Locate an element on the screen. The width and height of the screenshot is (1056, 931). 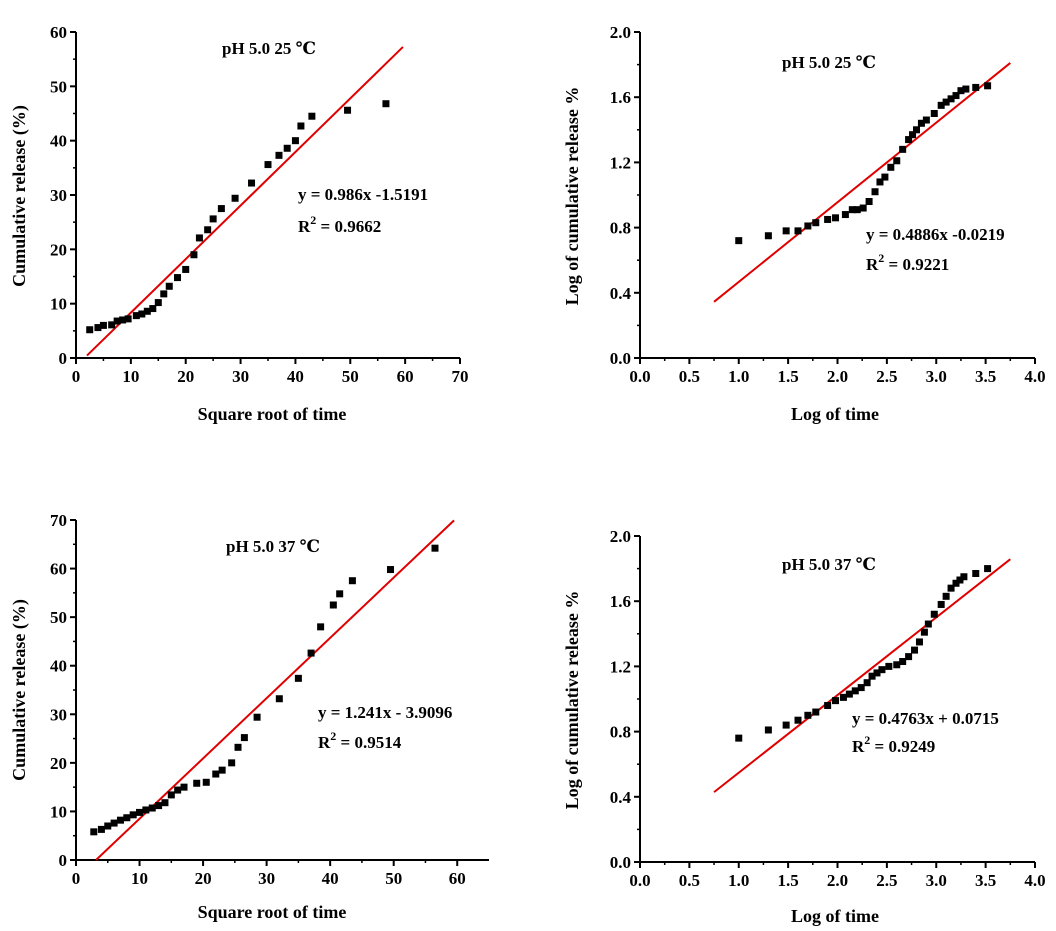
y-tick-label: 20 is located at coordinates (58, 763).